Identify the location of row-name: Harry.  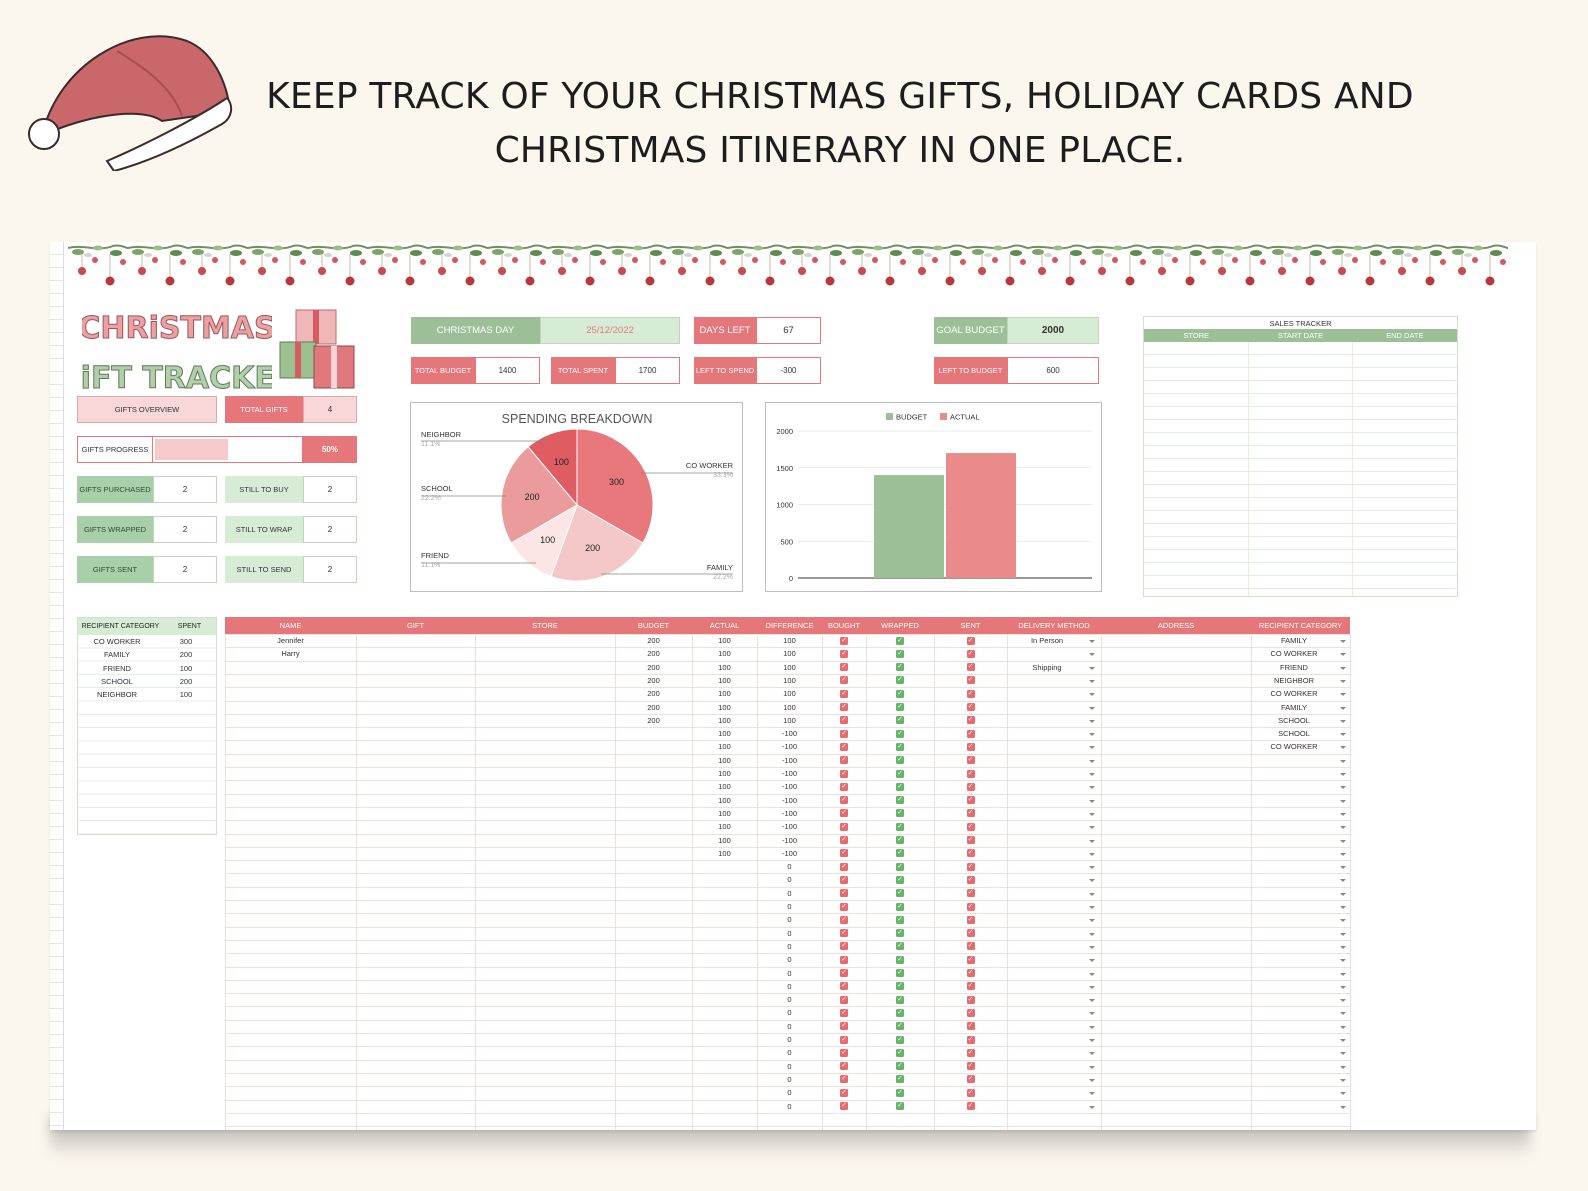
(290, 654).